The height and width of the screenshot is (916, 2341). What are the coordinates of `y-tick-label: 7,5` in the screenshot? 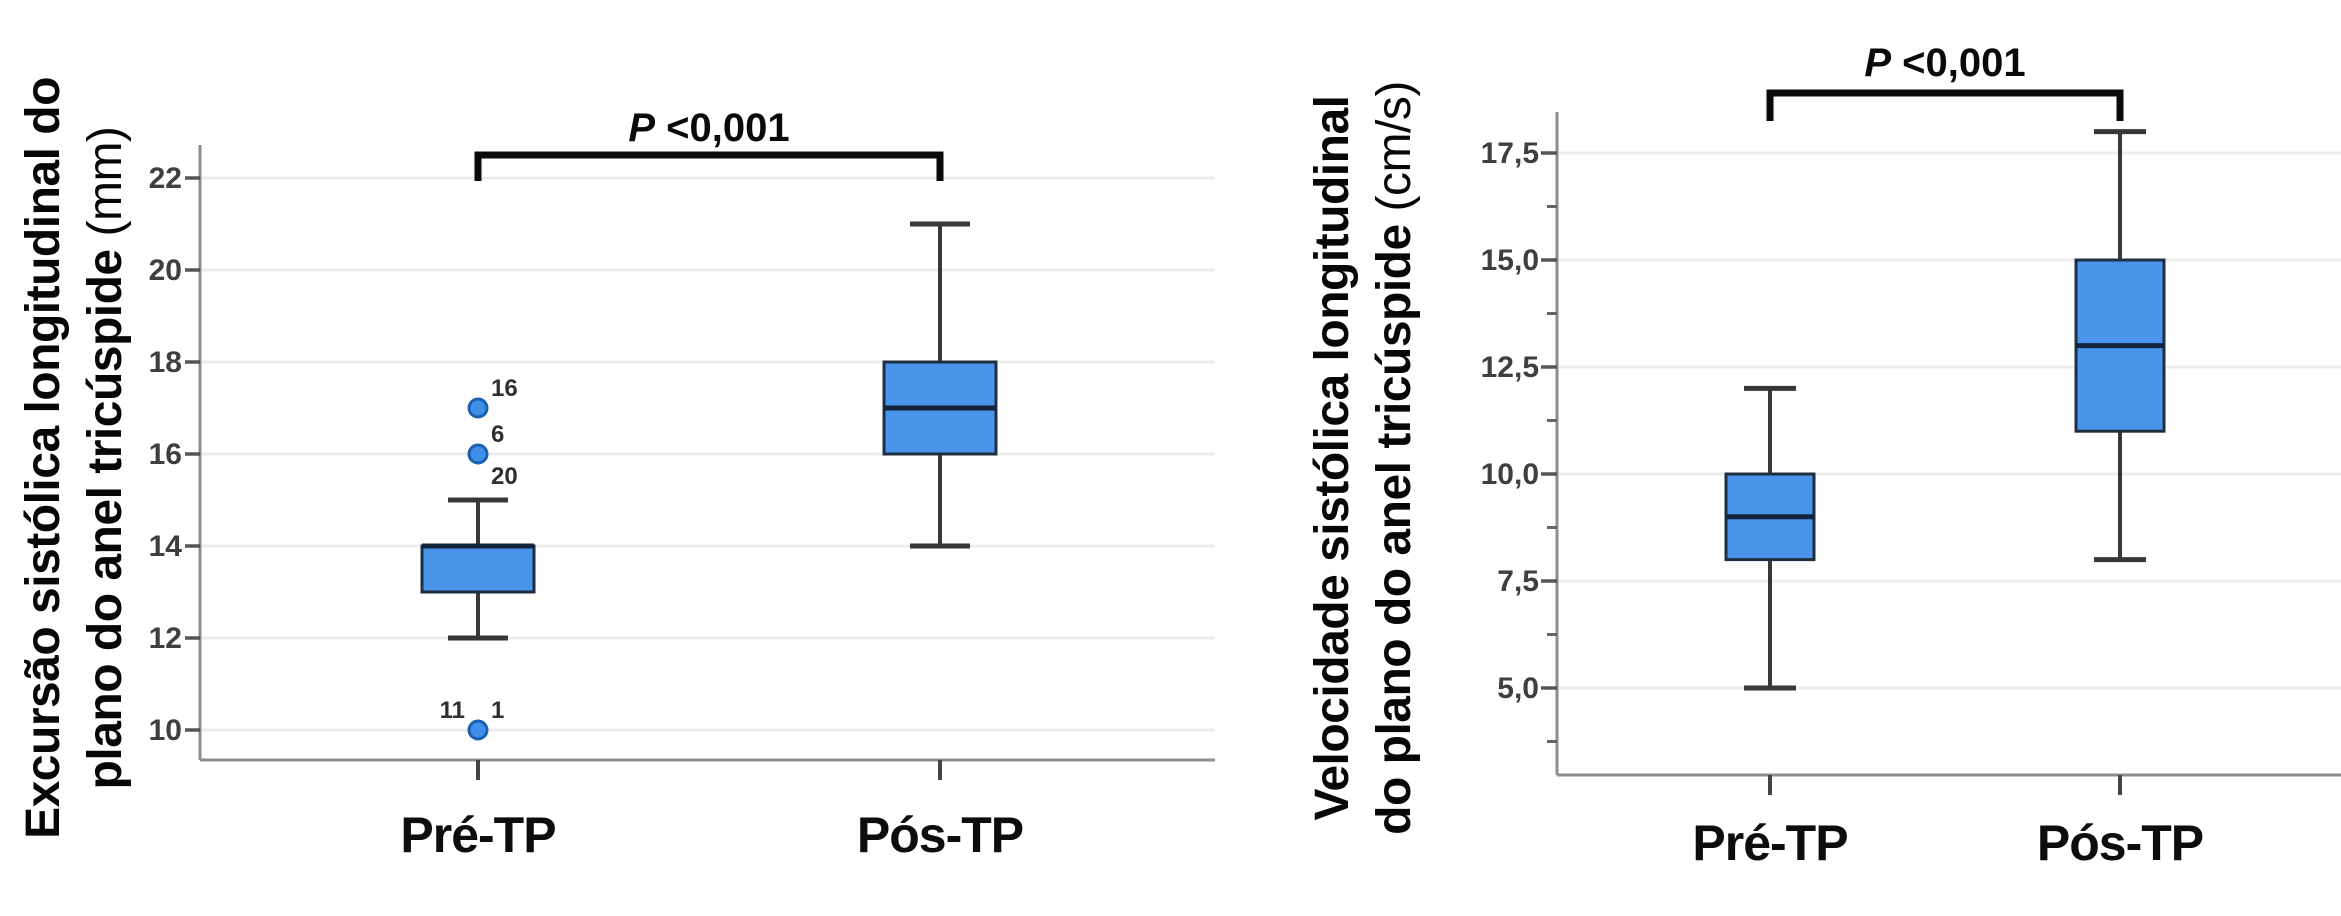 It's located at (1518, 581).